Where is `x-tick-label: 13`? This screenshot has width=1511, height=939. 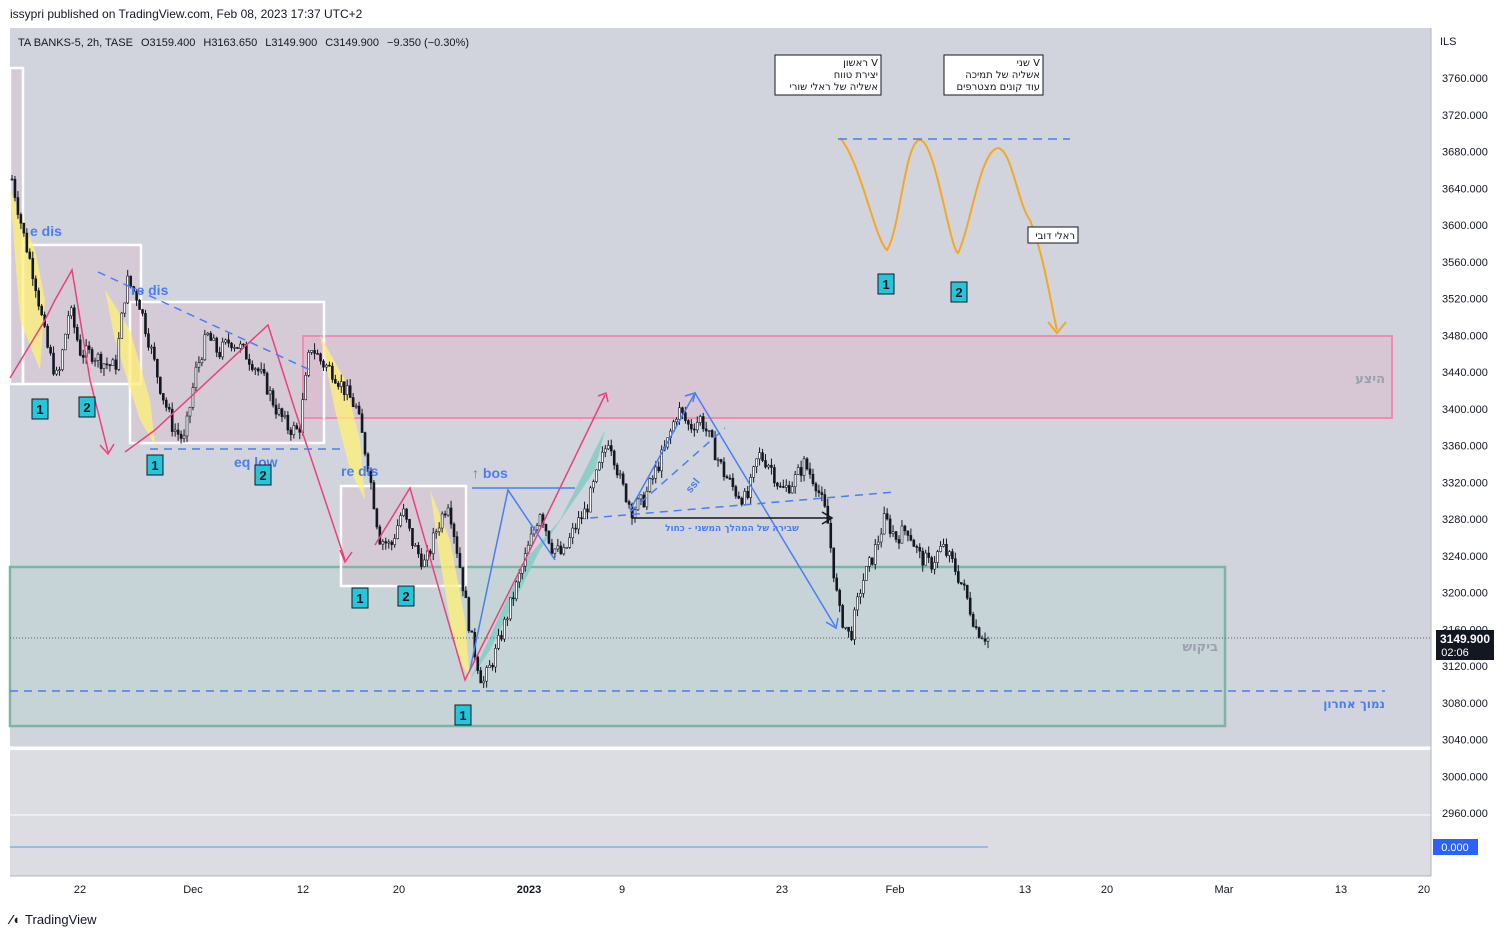
x-tick-label: 13 is located at coordinates (1341, 890).